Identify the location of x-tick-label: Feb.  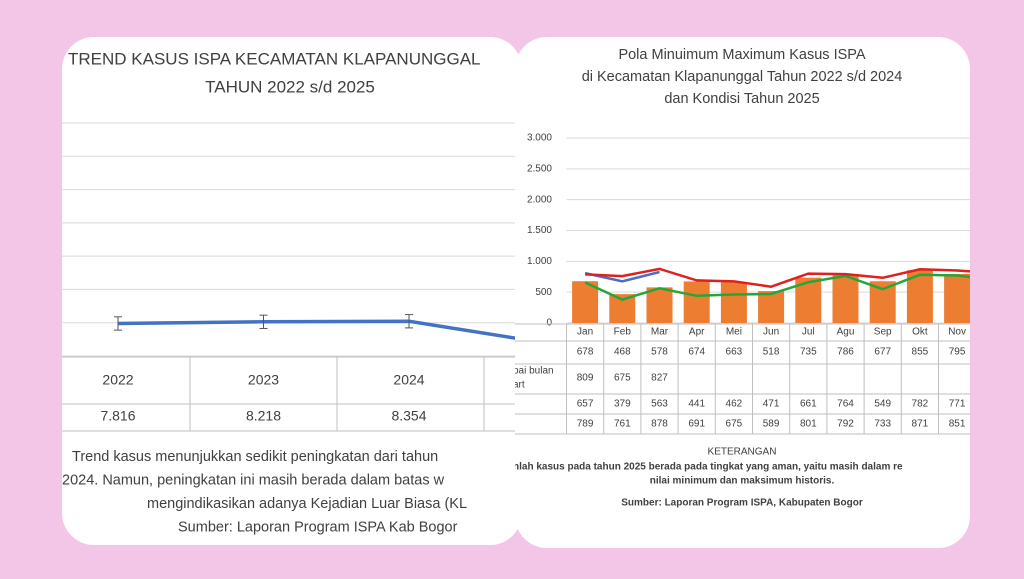
(623, 332).